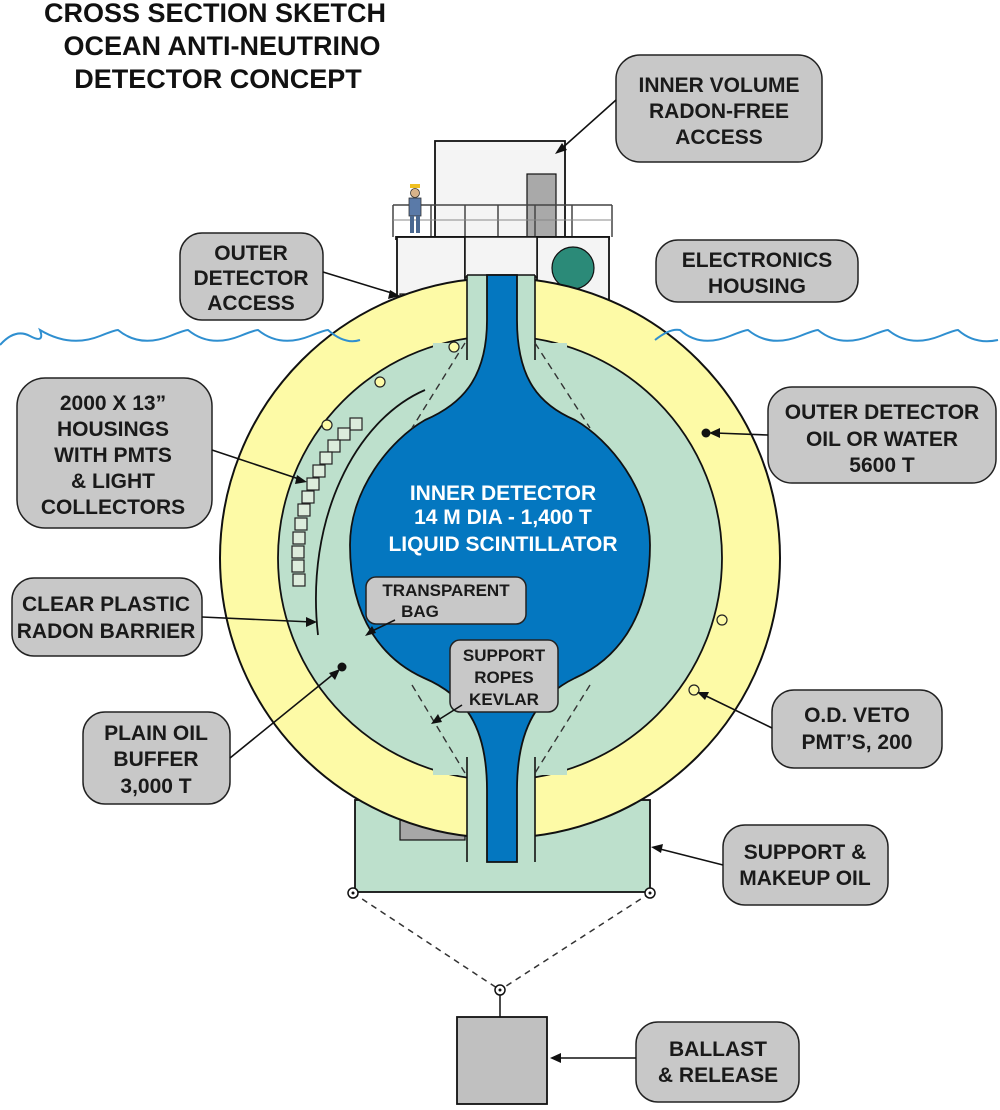  Describe the element at coordinates (757, 260) in the screenshot. I see `svg-text: ELECTRONICS` at that location.